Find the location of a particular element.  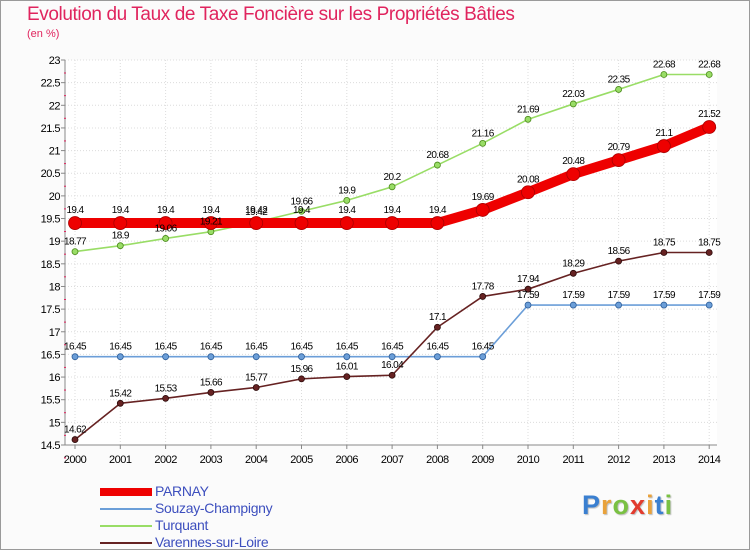

x-tick-label: 2014 is located at coordinates (709, 460).